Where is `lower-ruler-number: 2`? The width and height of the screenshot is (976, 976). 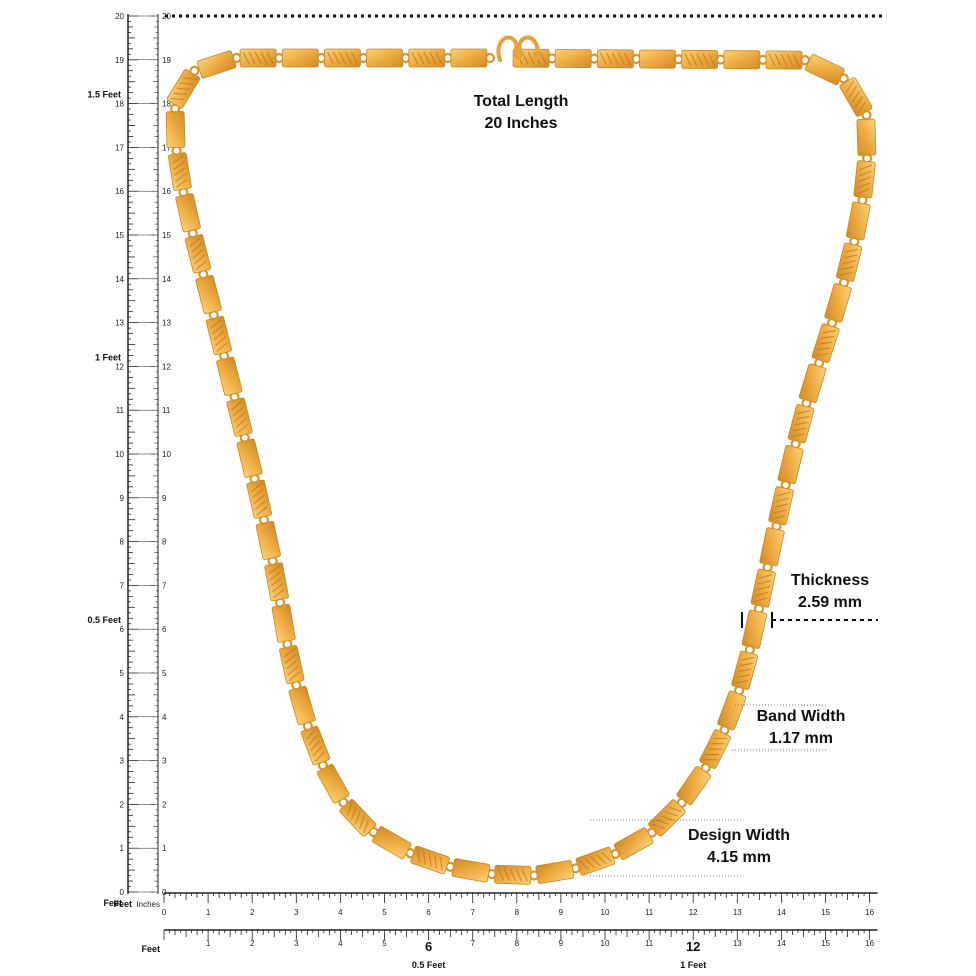
lower-ruler-number: 2 is located at coordinates (252, 943).